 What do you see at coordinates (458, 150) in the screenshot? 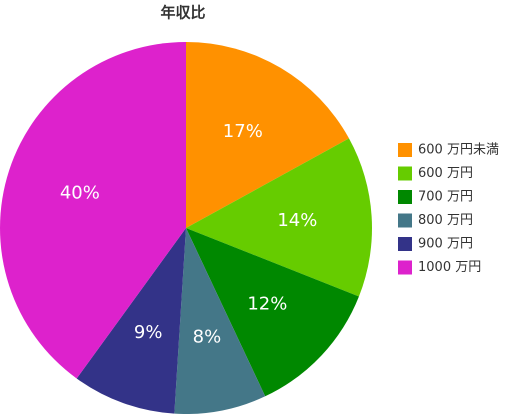
I see `legend-label: 600 万円未満` at bounding box center [458, 150].